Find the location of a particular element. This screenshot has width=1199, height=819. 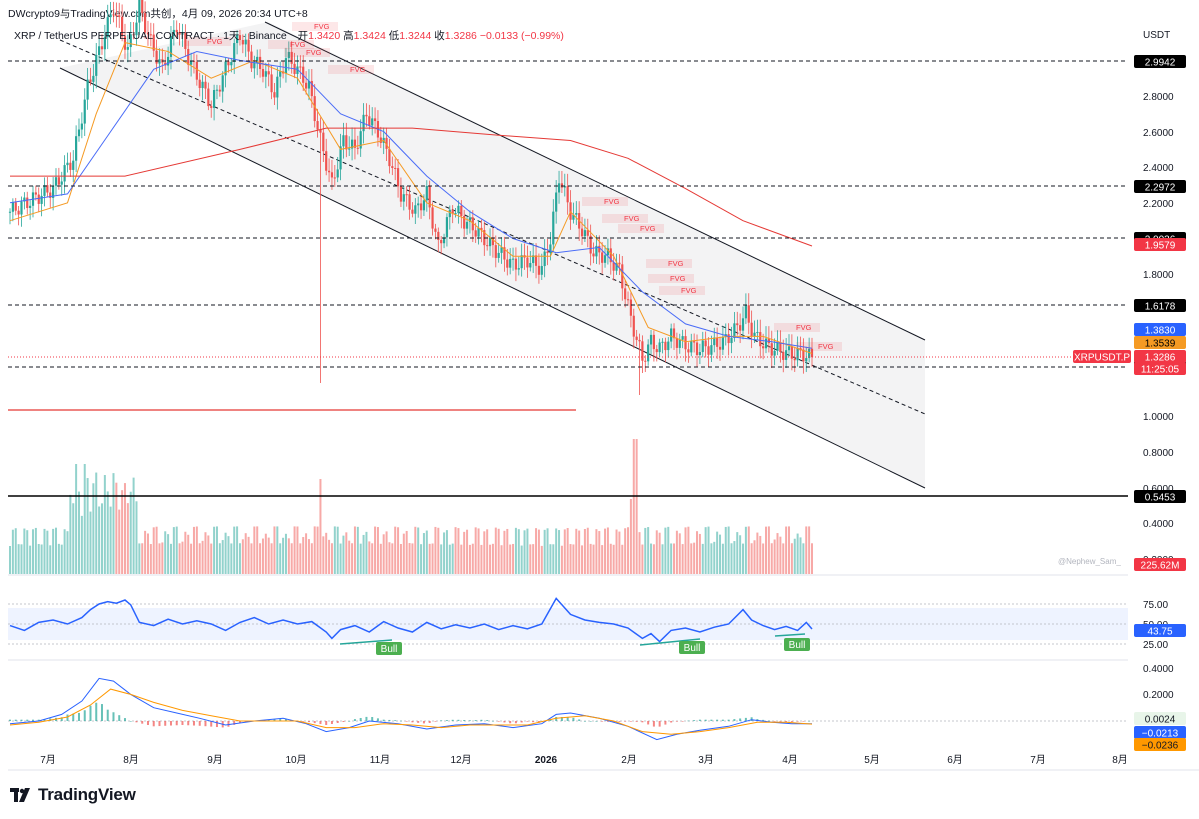

macd-value-badge-0-label: 0.0024 is located at coordinates (1160, 720).